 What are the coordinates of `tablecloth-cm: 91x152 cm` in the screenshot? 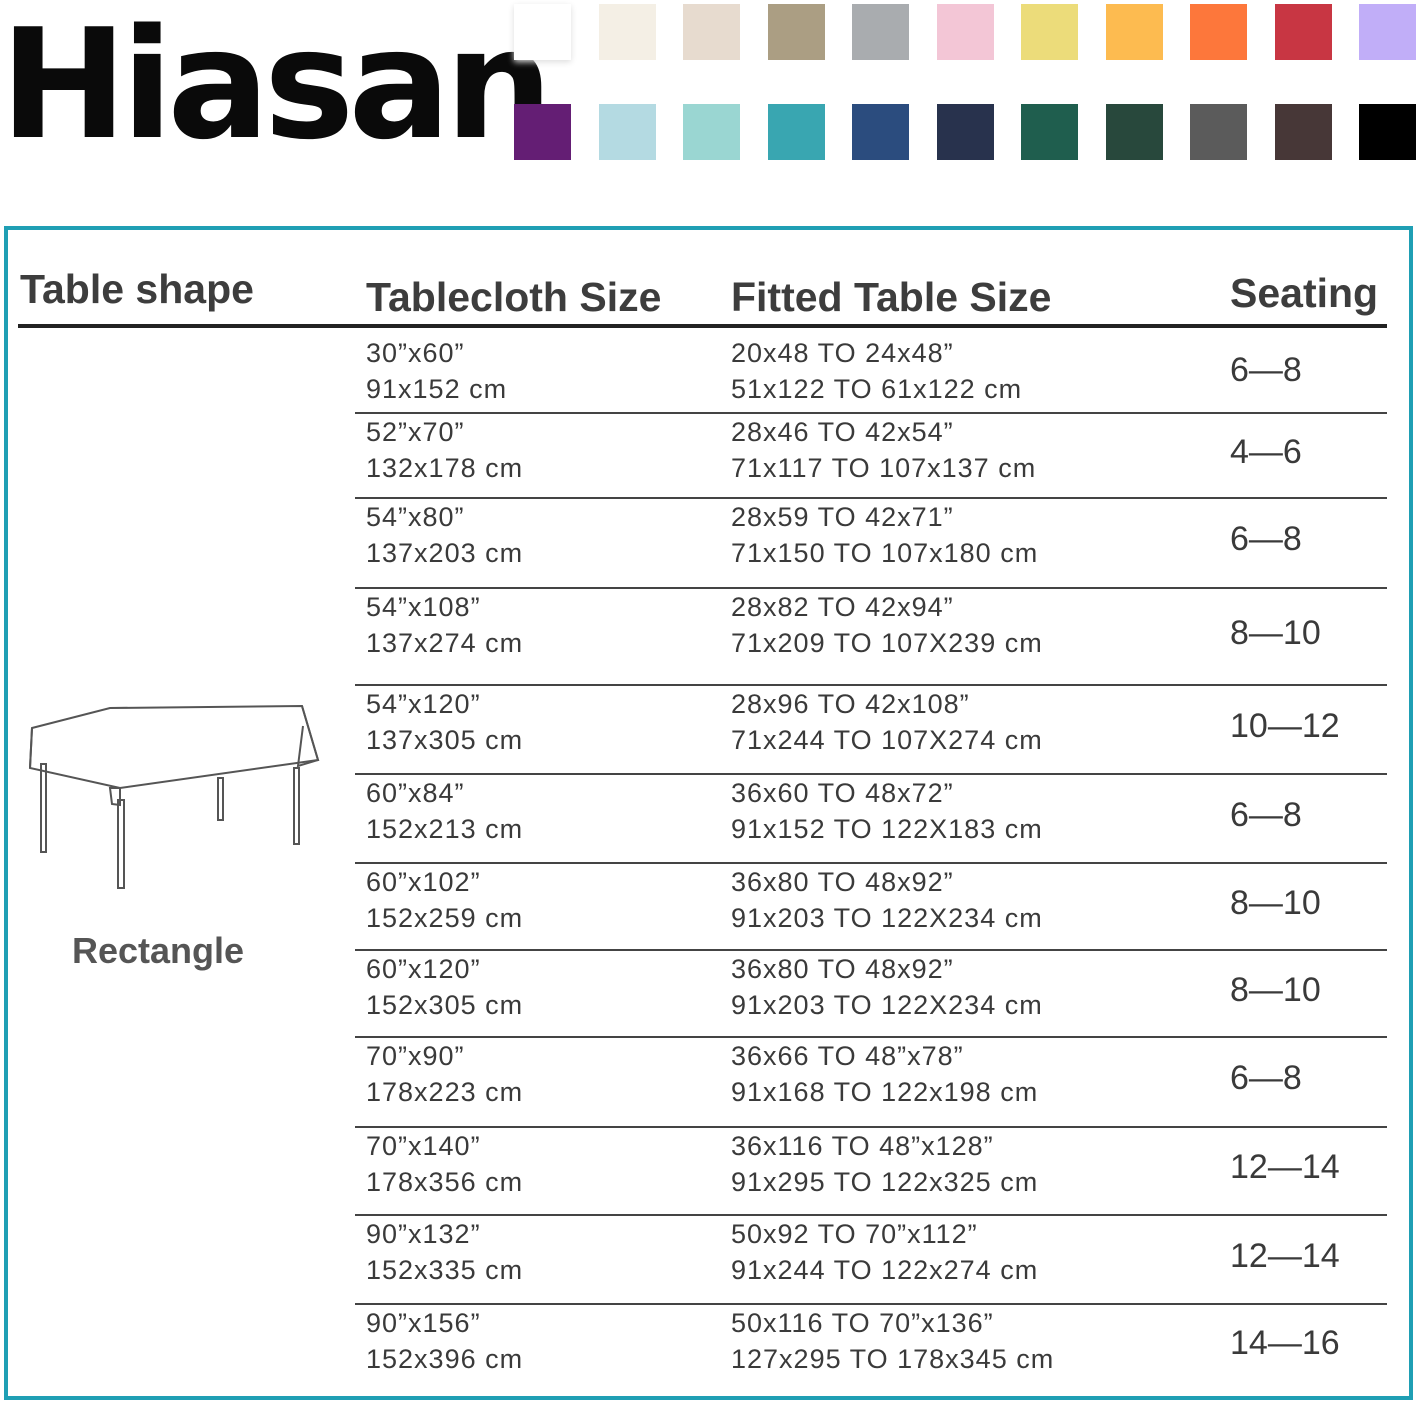 It's located at (437, 389).